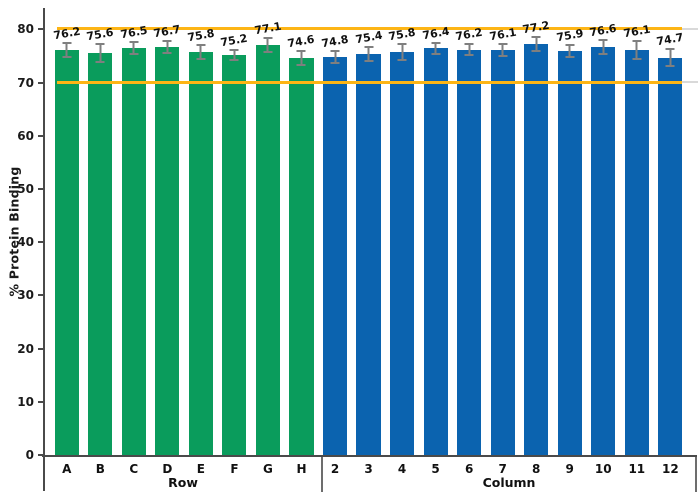 Image resolution: width=700 pixels, height=499 pixels. I want to click on group-label-column: Column, so click(509, 482).